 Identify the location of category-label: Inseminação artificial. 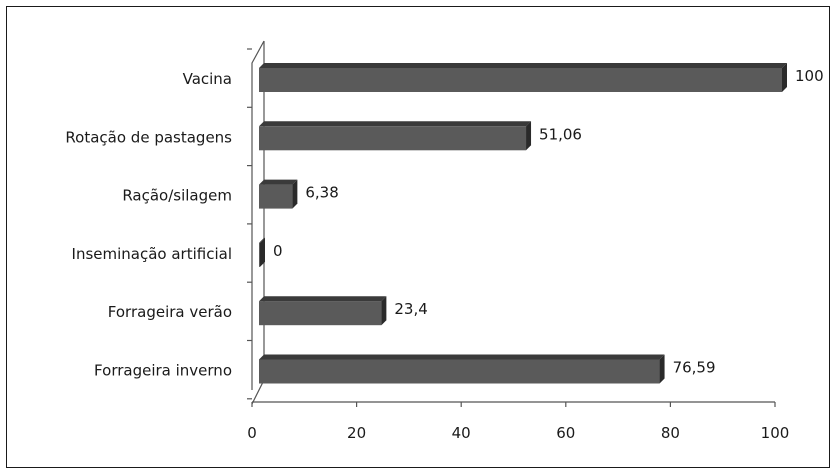
(152, 254).